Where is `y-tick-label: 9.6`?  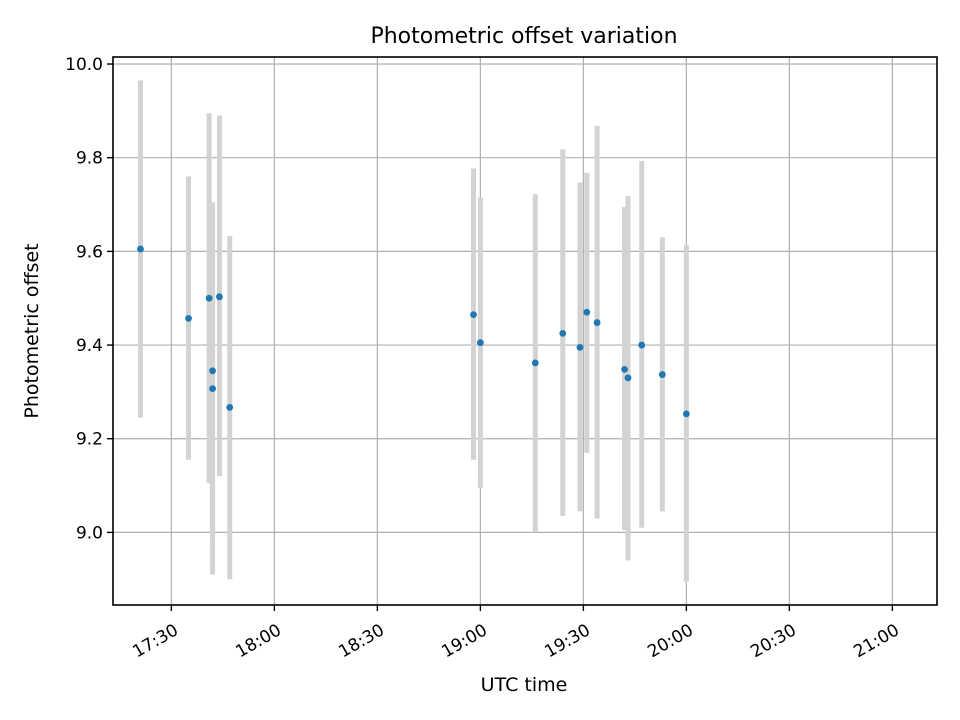
y-tick-label: 9.6 is located at coordinates (89, 252).